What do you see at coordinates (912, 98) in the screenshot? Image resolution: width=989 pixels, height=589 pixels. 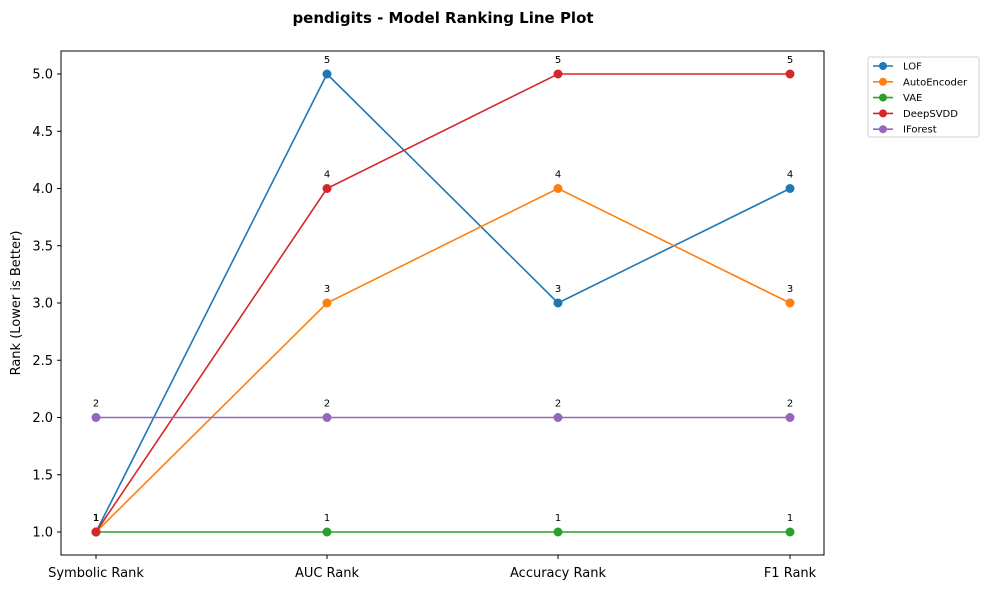 I see `legend-label: VAE` at bounding box center [912, 98].